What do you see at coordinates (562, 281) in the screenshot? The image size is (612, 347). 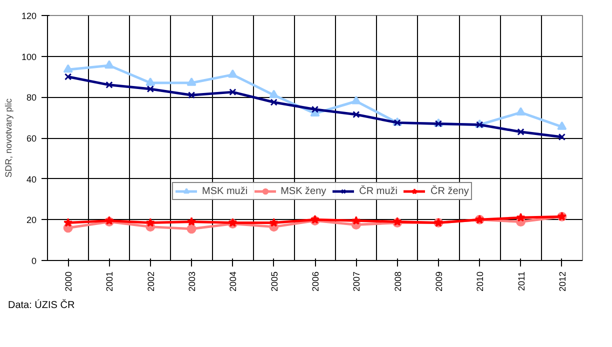 I see `x-tick-label: 2012` at bounding box center [562, 281].